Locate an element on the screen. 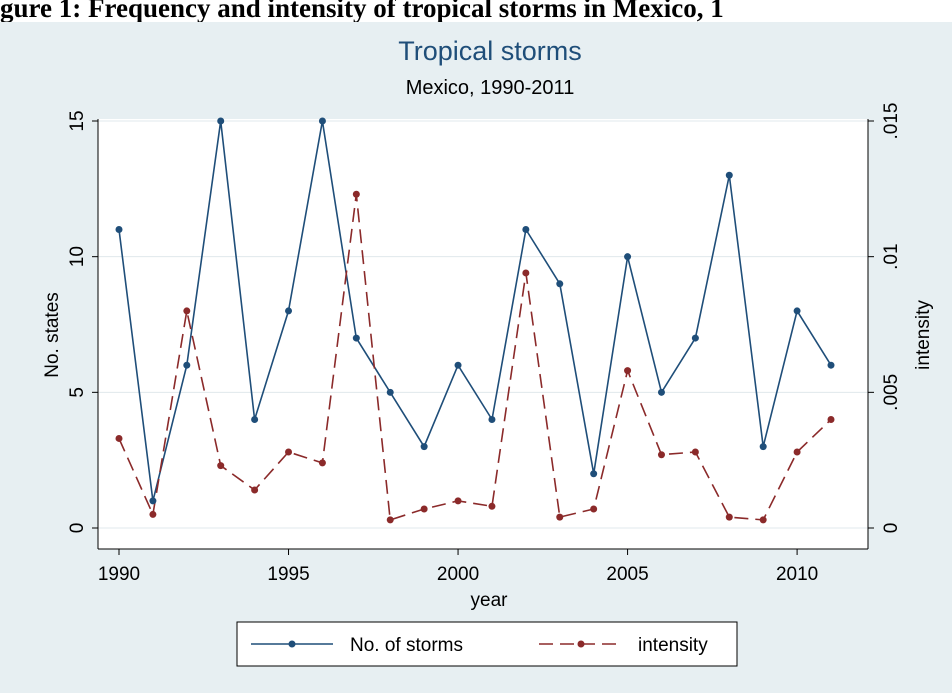  data-point-storms-2001 is located at coordinates (492, 419).